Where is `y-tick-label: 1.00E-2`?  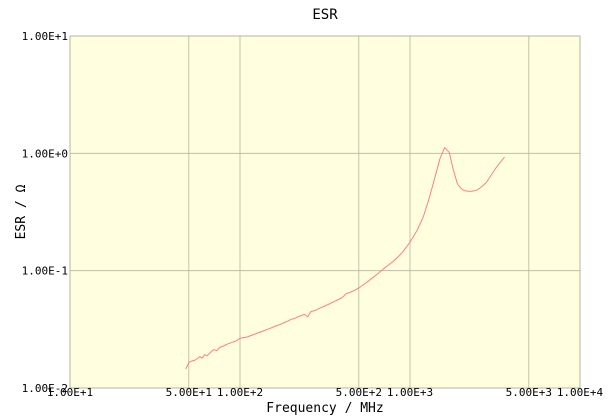
y-tick-label: 1.00E-2 is located at coordinates (45, 388).